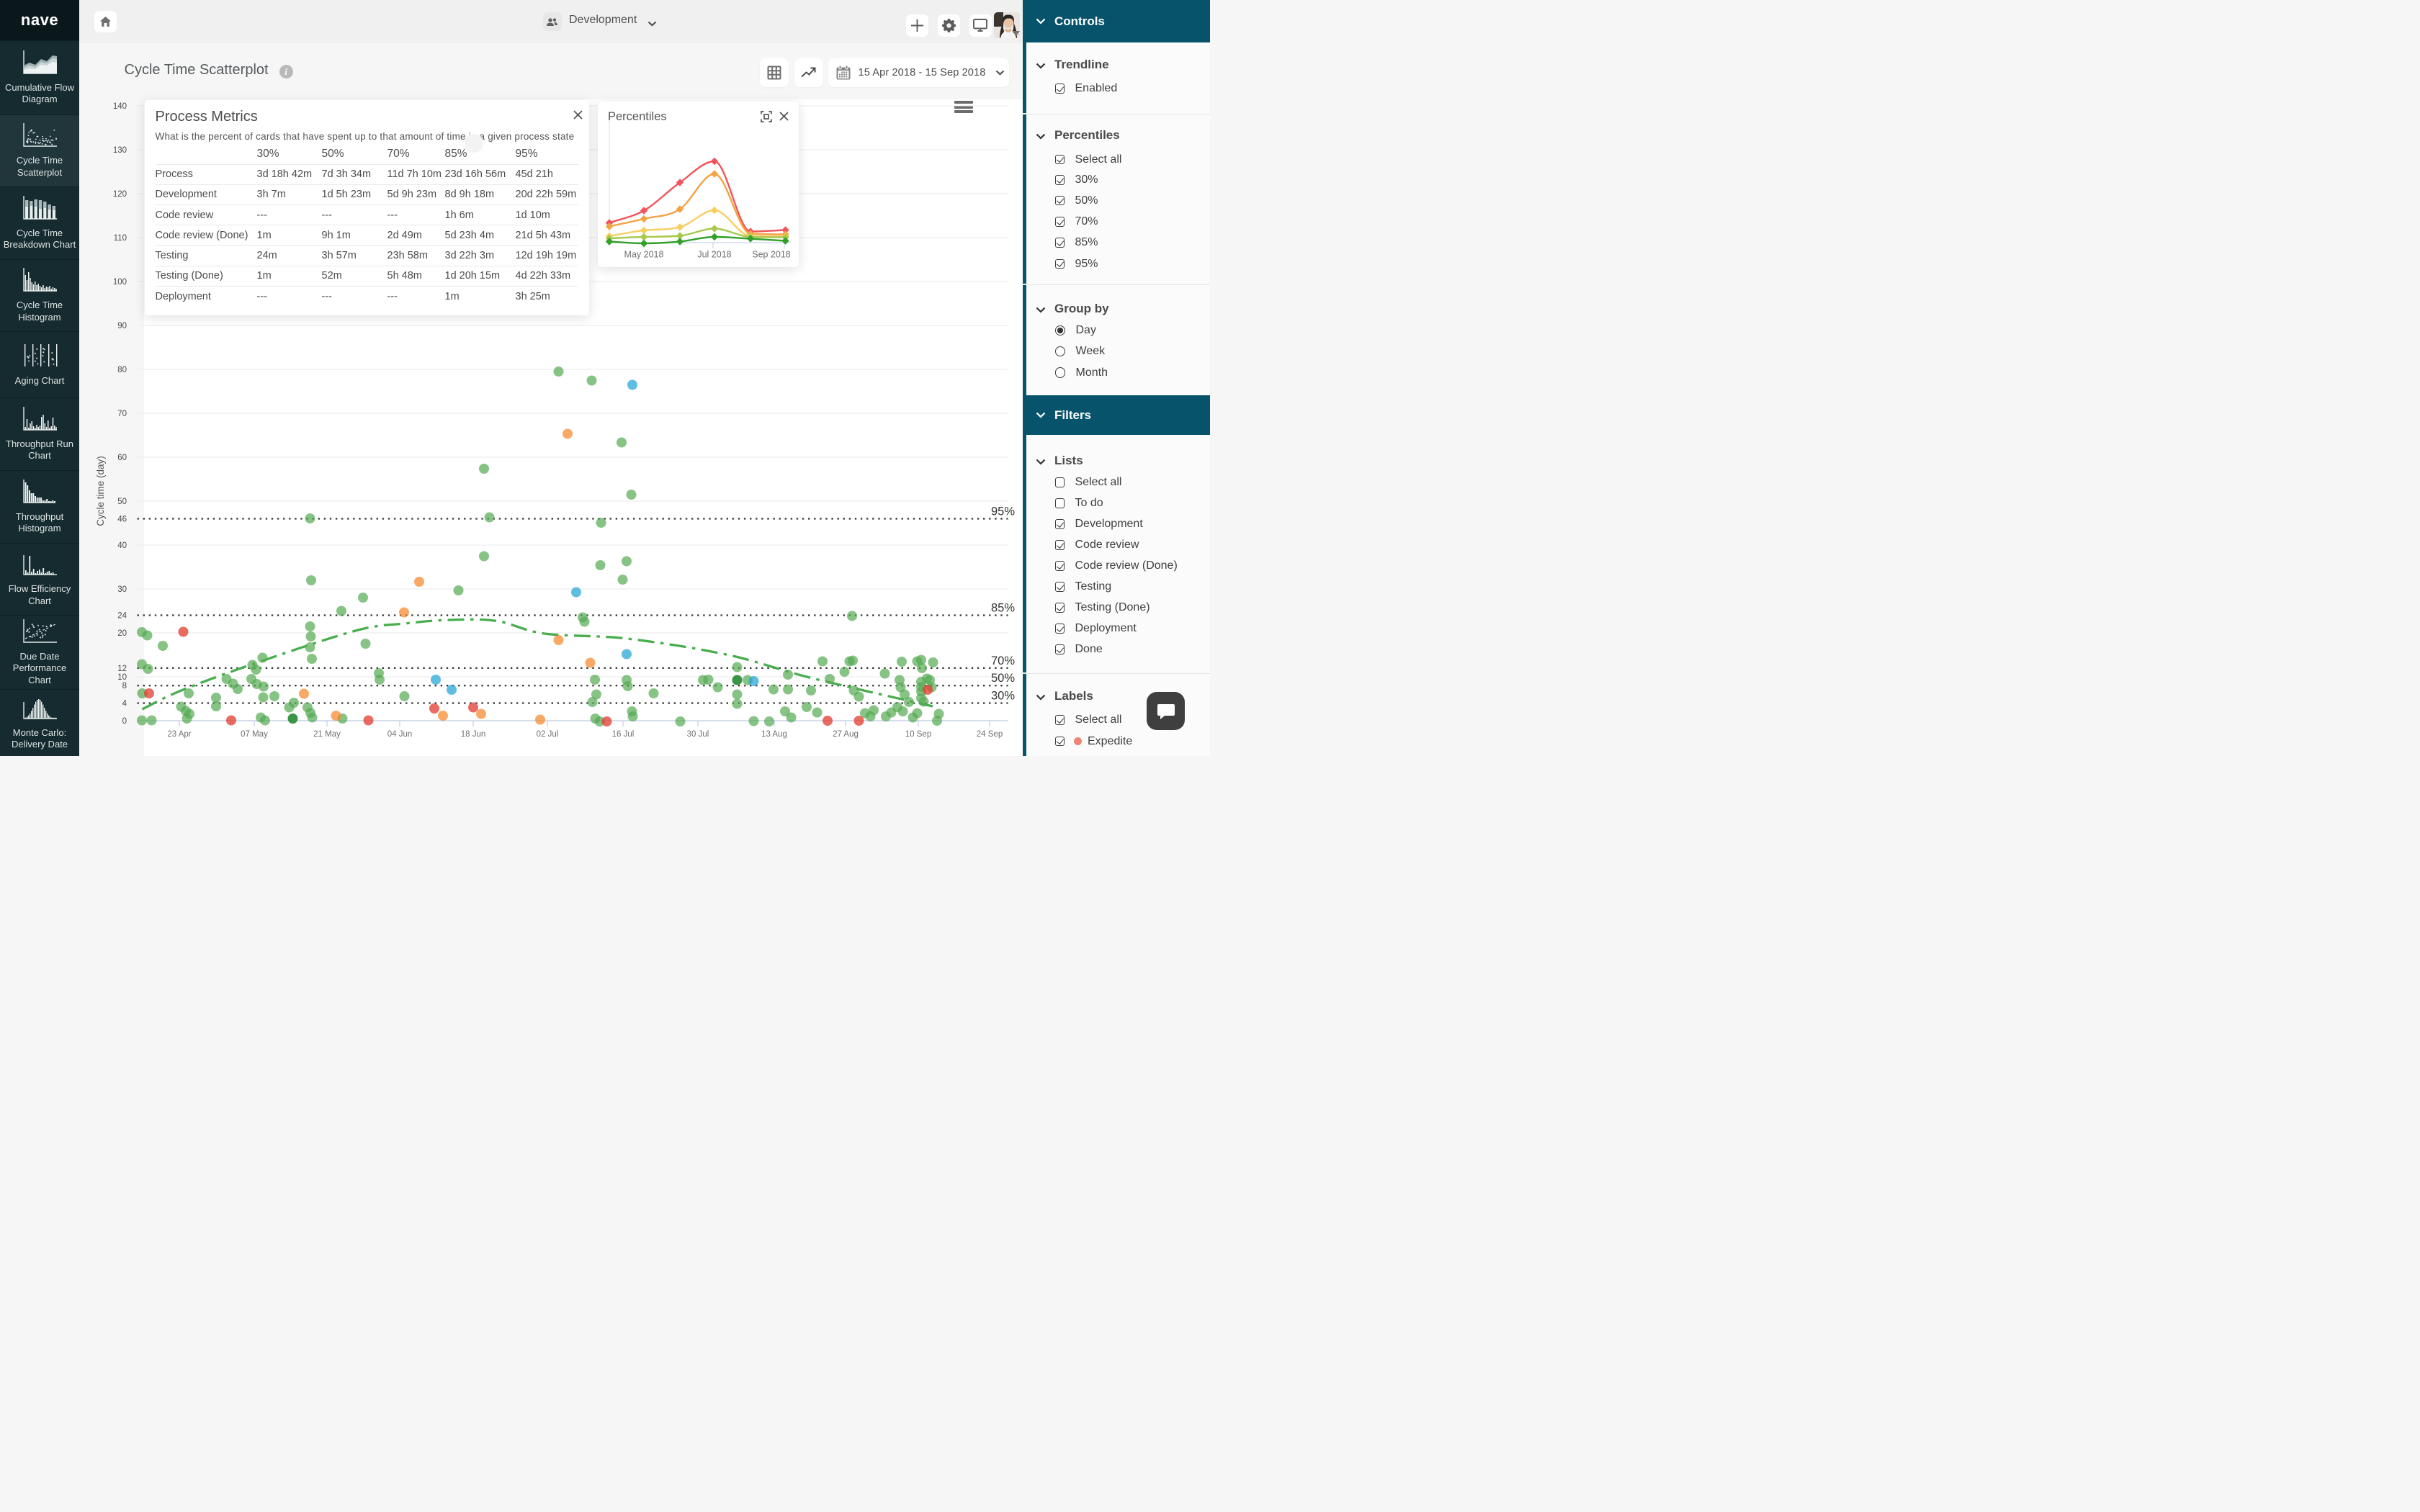 Image resolution: width=2420 pixels, height=1512 pixels. I want to click on svg-text: 16 Jul, so click(623, 734).